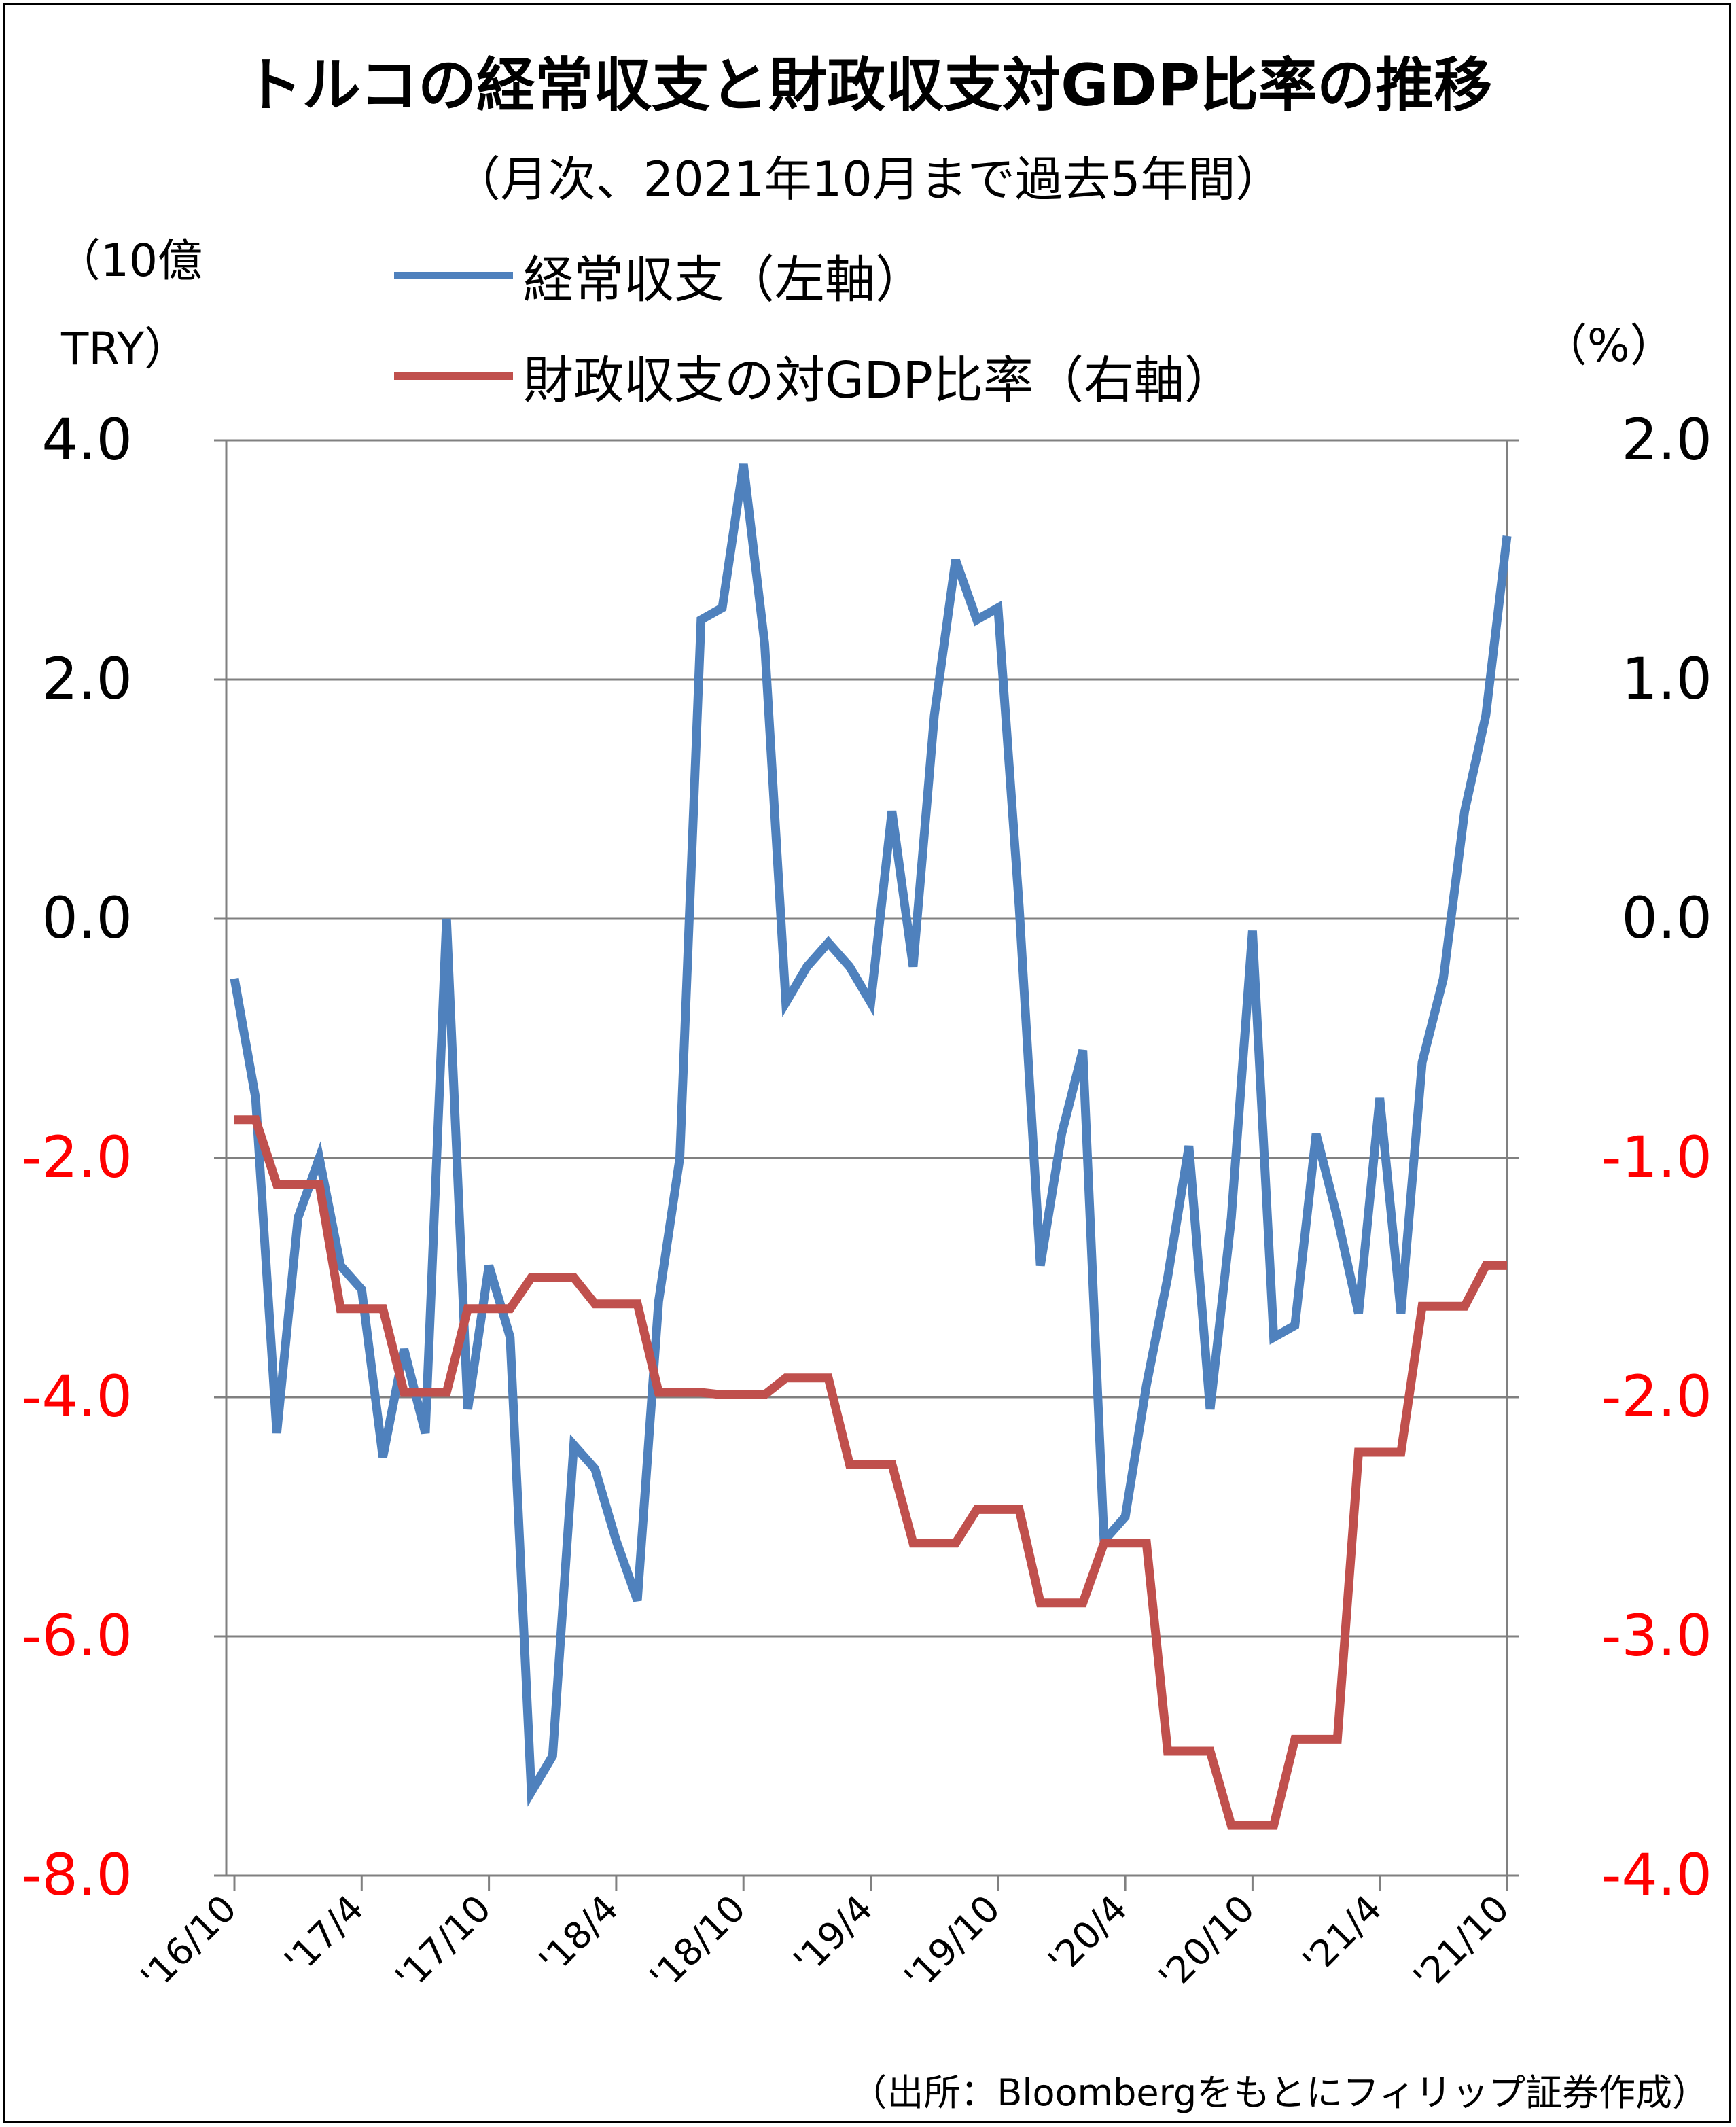  Describe the element at coordinates (324, 1935) in the screenshot. I see `x-axis-tick-label: '17/4` at that location.